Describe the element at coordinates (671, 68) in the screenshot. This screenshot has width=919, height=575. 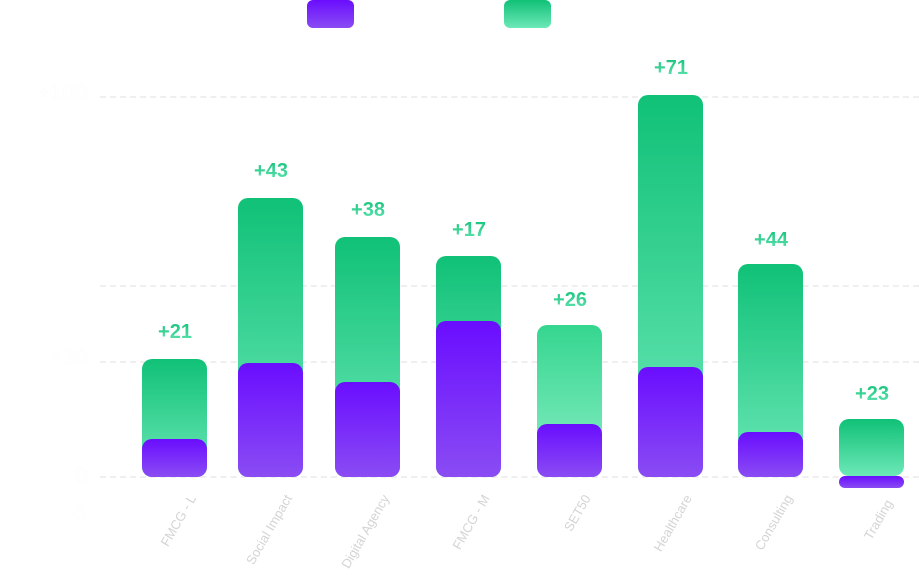
I see `delta-label: +71` at that location.